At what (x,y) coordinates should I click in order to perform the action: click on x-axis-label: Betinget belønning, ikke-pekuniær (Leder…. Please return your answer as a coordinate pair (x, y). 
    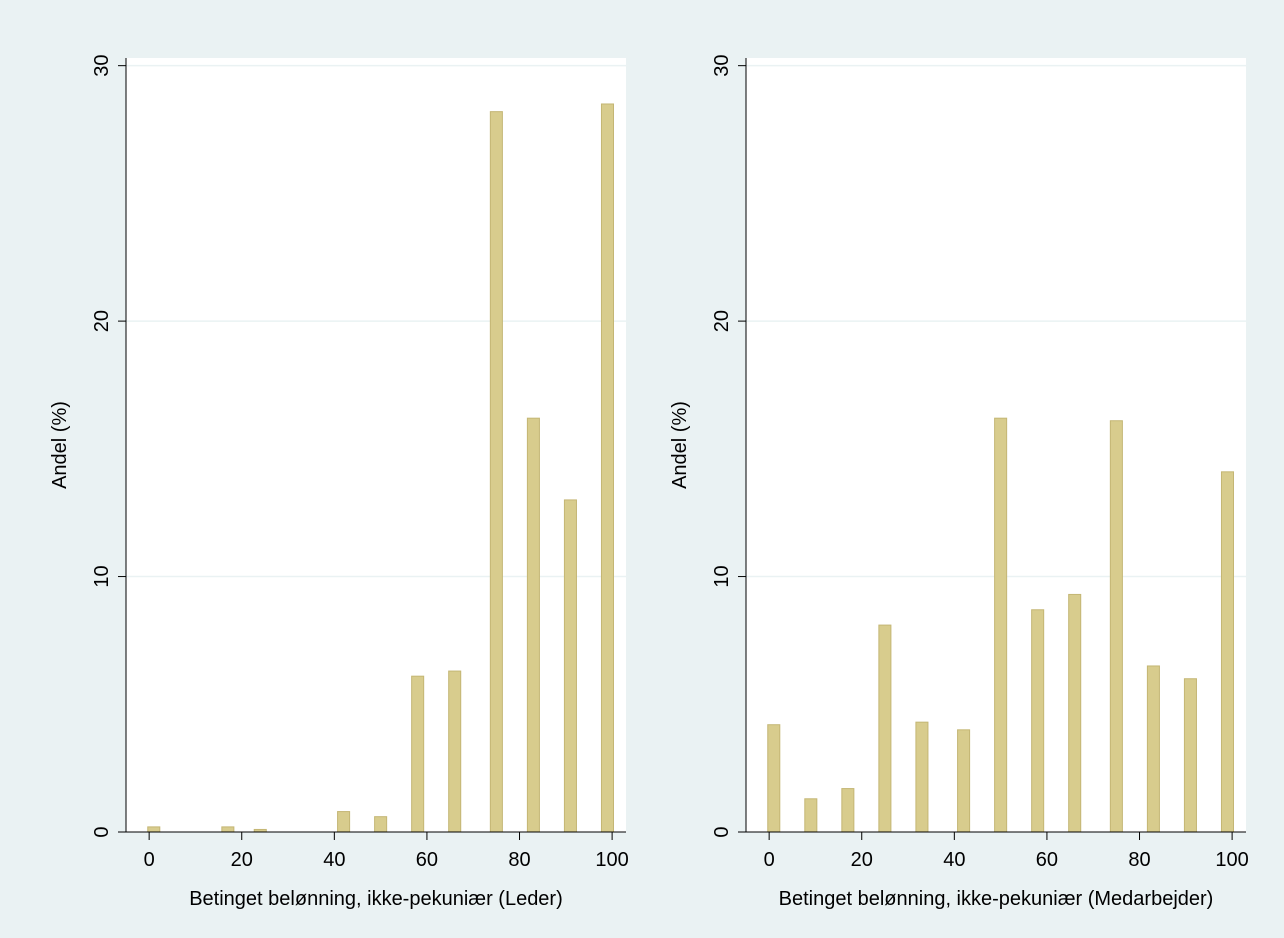
    Looking at the image, I should click on (376, 899).